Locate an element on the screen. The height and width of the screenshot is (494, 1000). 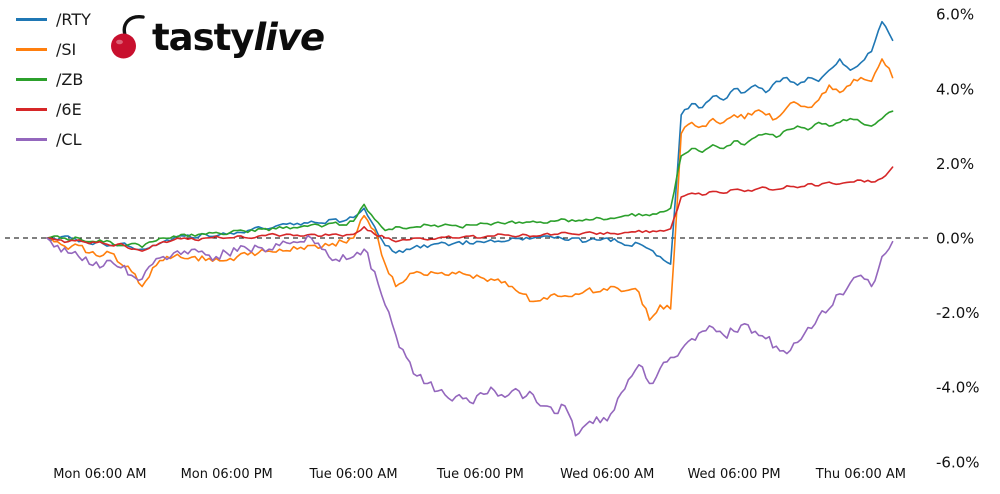
legend-item-rty: /RTY is located at coordinates (53, 19).